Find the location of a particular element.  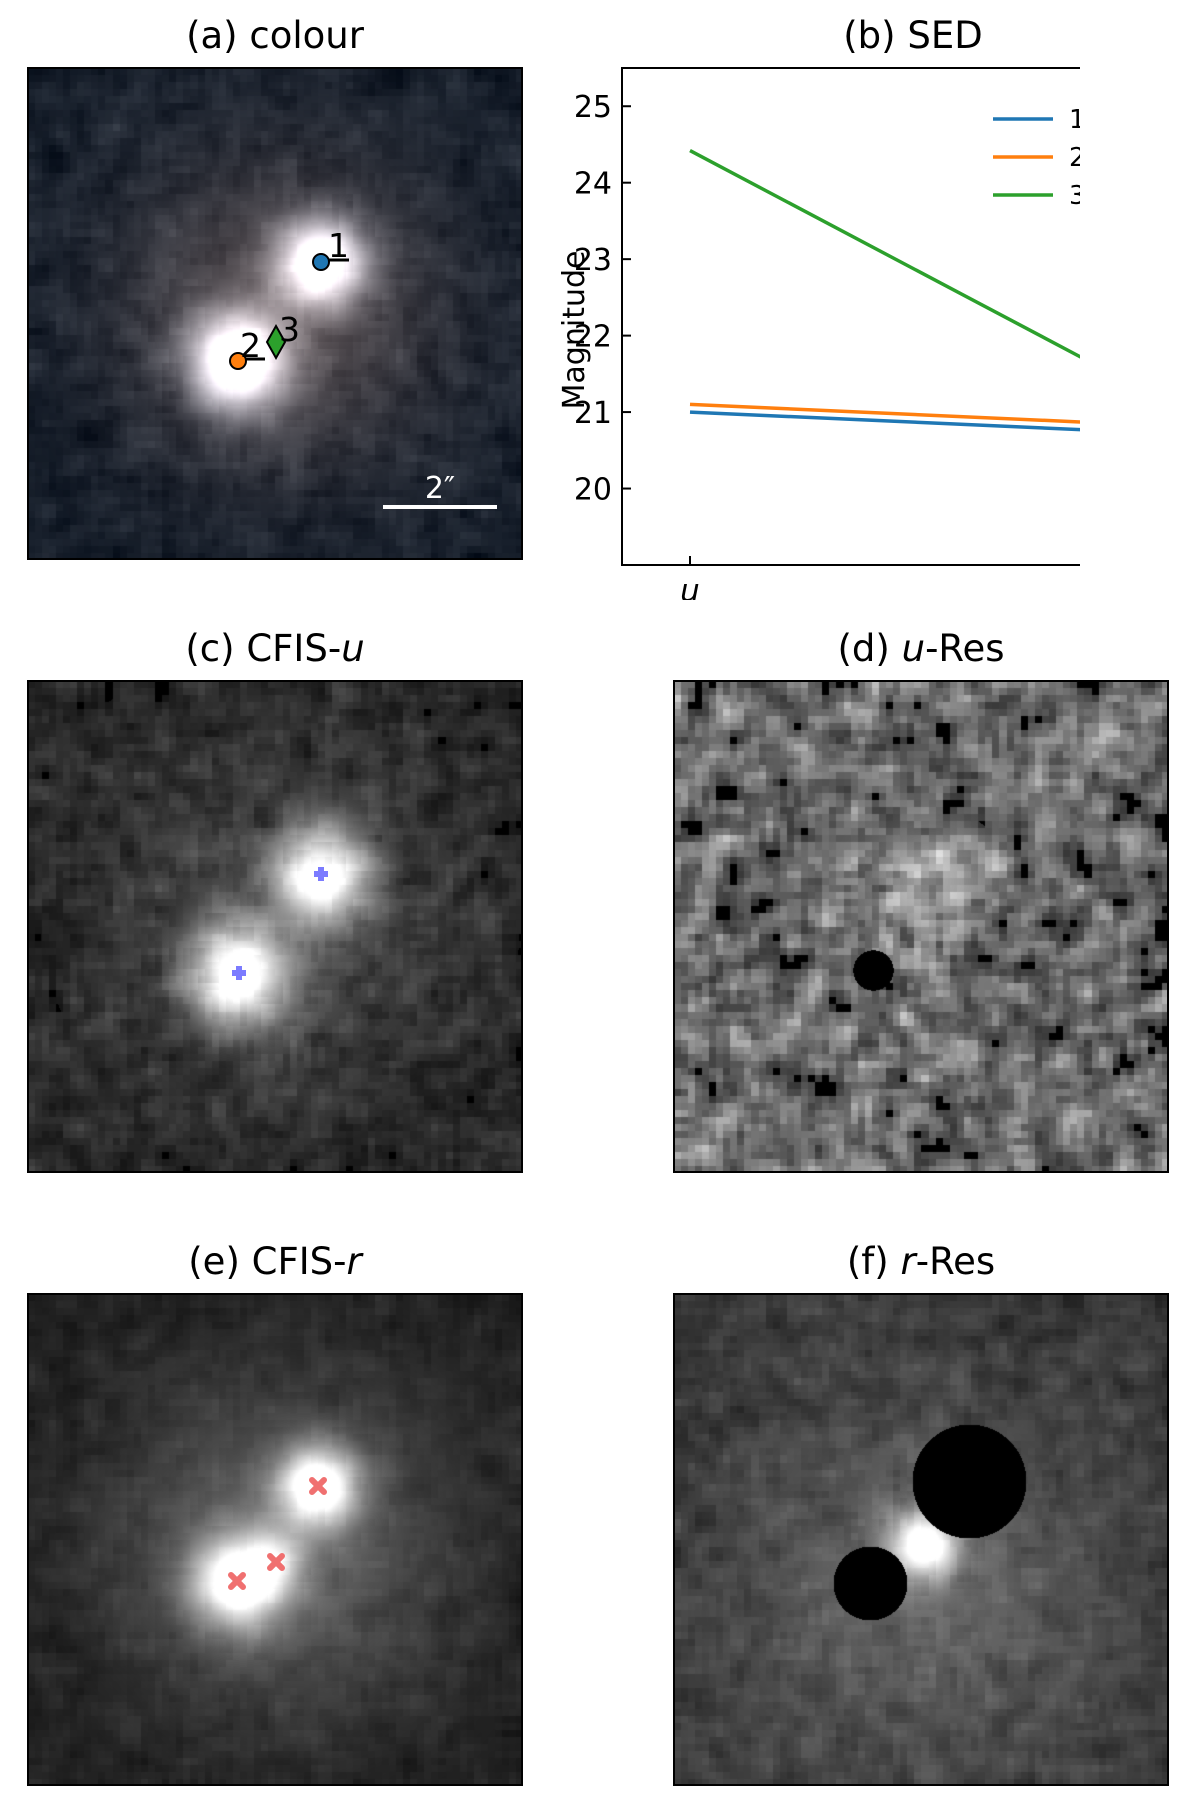

legend-label-1: 1 is located at coordinates (1074, 120).